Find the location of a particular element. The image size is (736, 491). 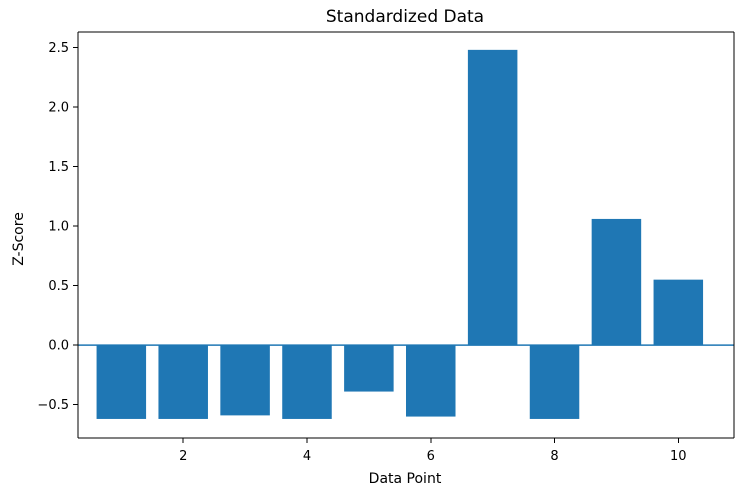

x-ticks-layer: 2 4 6 8 10 is located at coordinates (433, 451).